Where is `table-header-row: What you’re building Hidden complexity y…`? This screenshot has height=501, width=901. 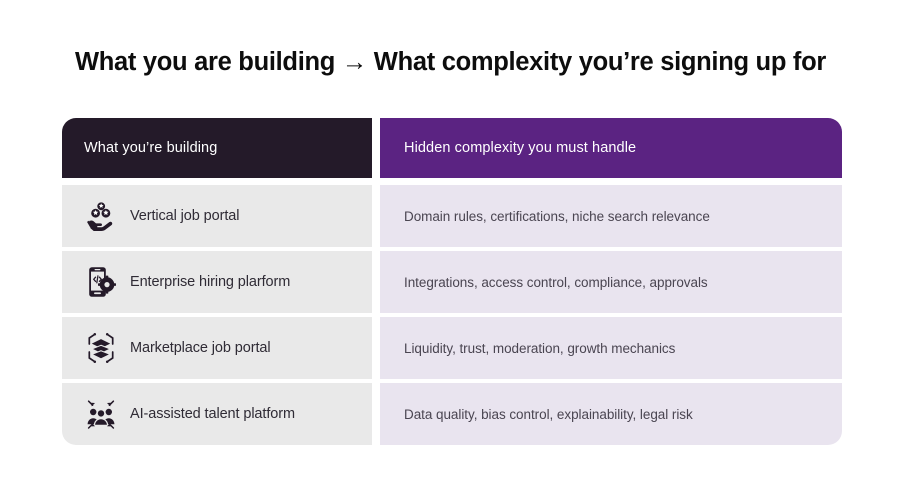
table-header-row: What you’re building Hidden complexity y… is located at coordinates (452, 148).